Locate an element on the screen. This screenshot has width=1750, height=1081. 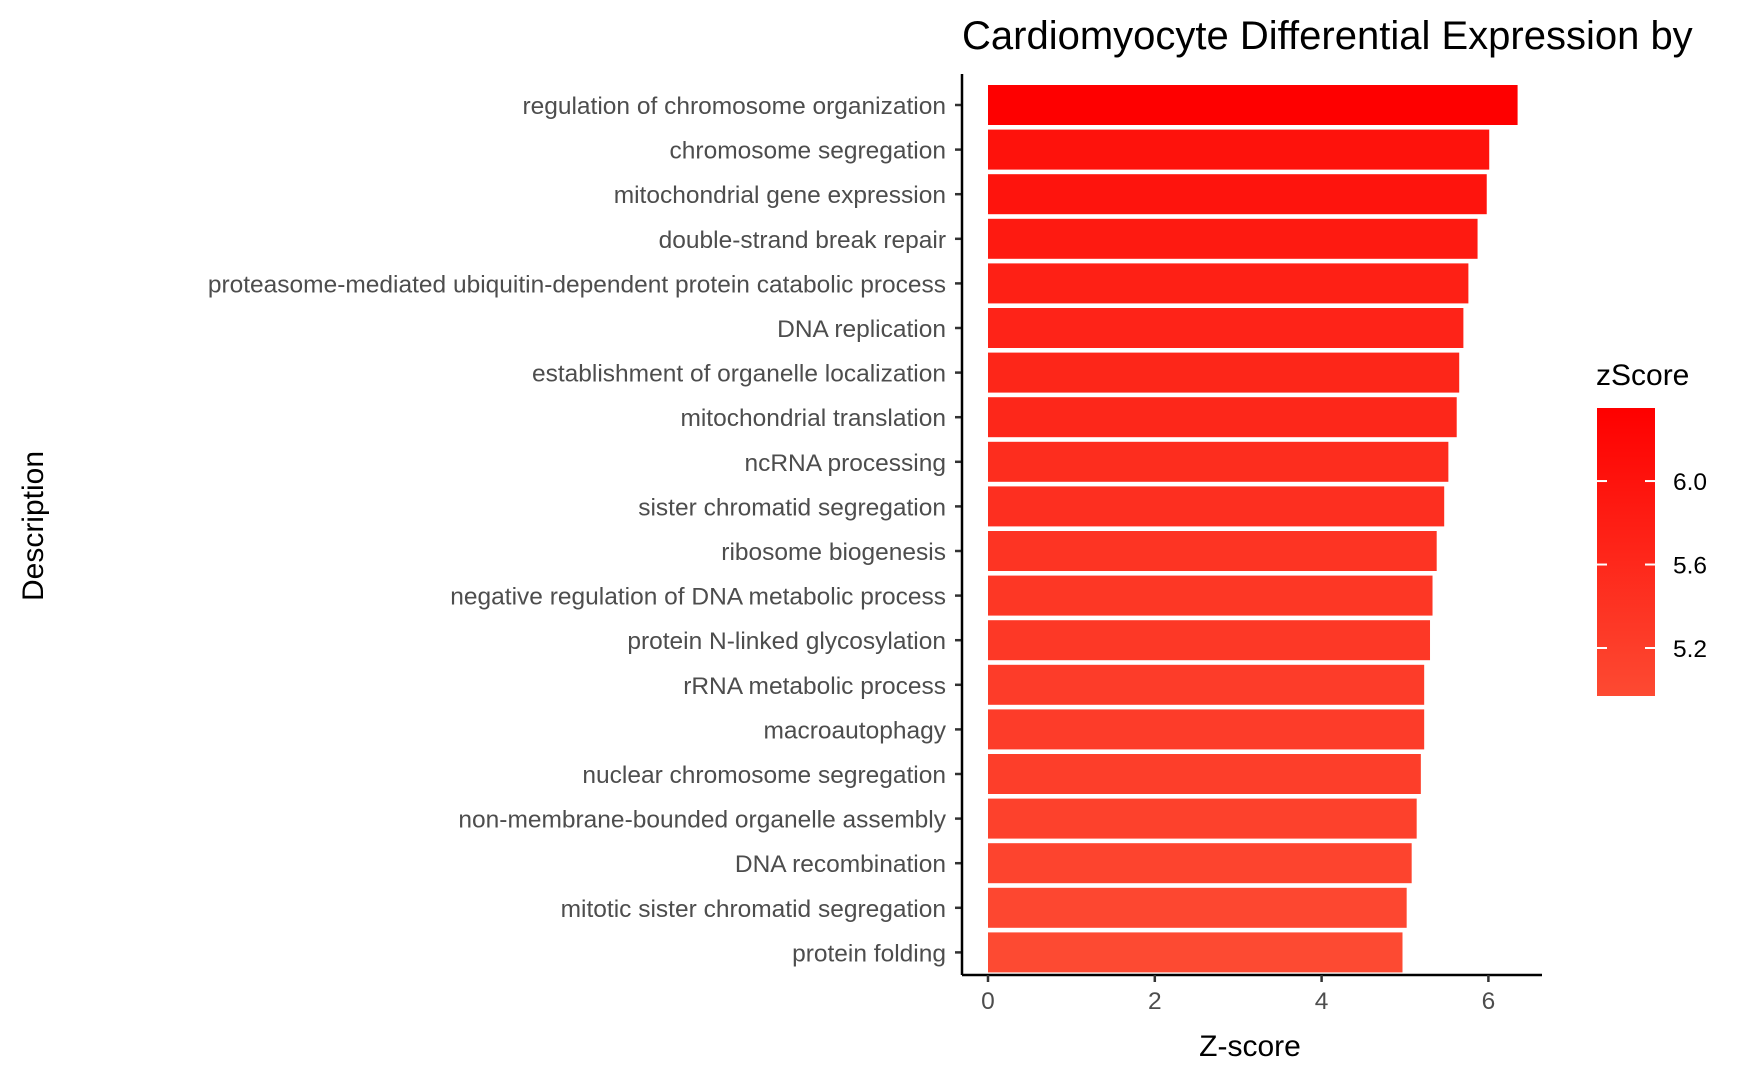
y-tick-label: ribosome biogenesis is located at coordinates (833, 552).